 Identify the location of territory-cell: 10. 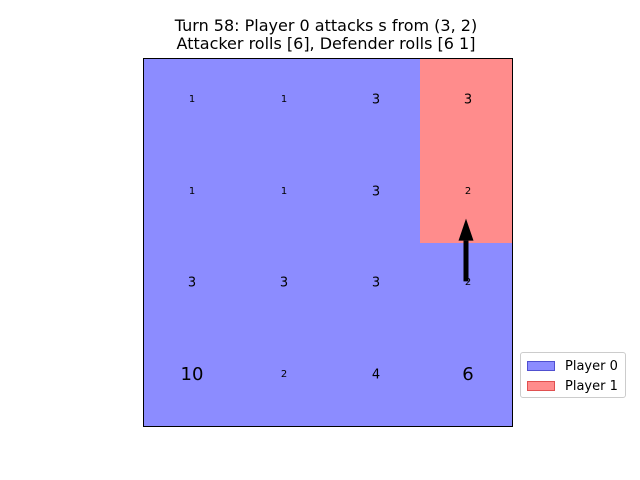
(190, 380).